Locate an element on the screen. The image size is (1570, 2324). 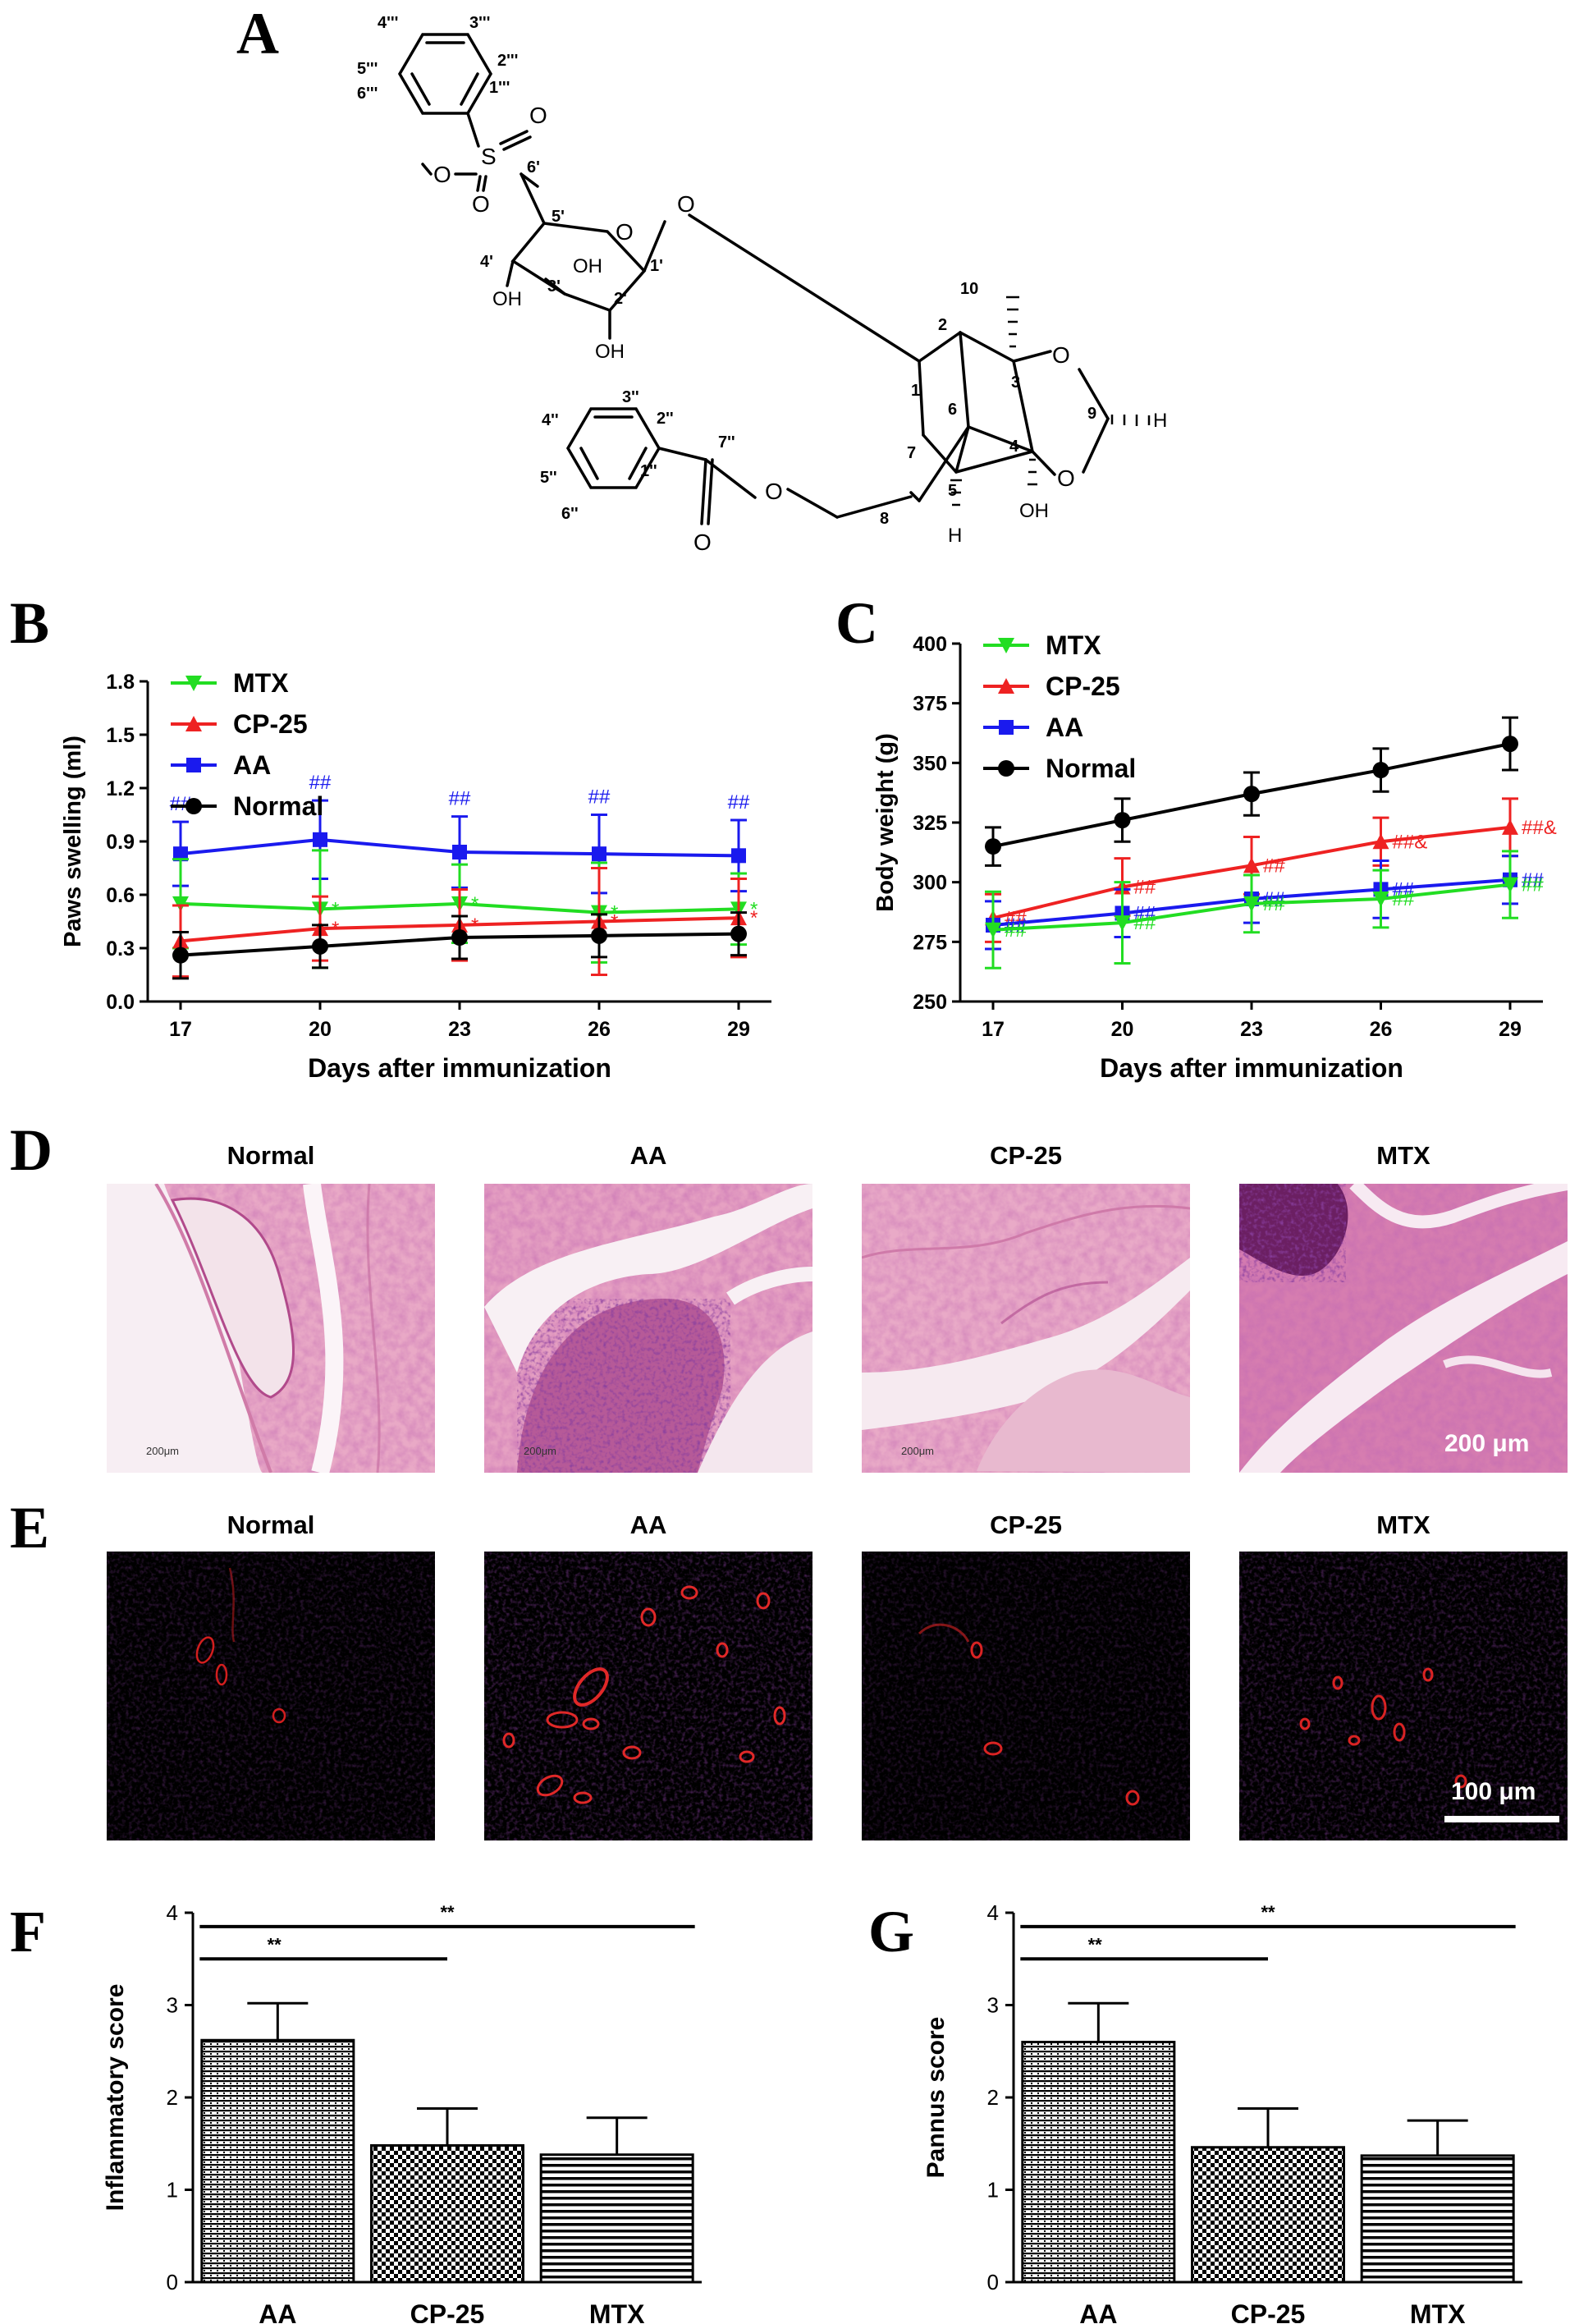
num-7: 7 is located at coordinates (911, 453).